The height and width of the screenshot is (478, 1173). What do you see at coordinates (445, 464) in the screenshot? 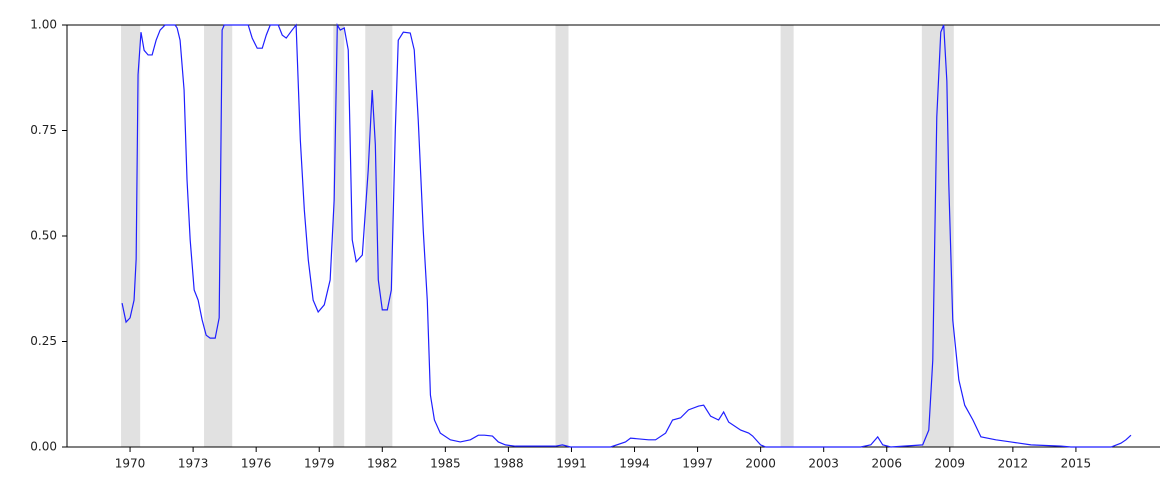
I see `x-tick-label: 1985` at bounding box center [445, 464].